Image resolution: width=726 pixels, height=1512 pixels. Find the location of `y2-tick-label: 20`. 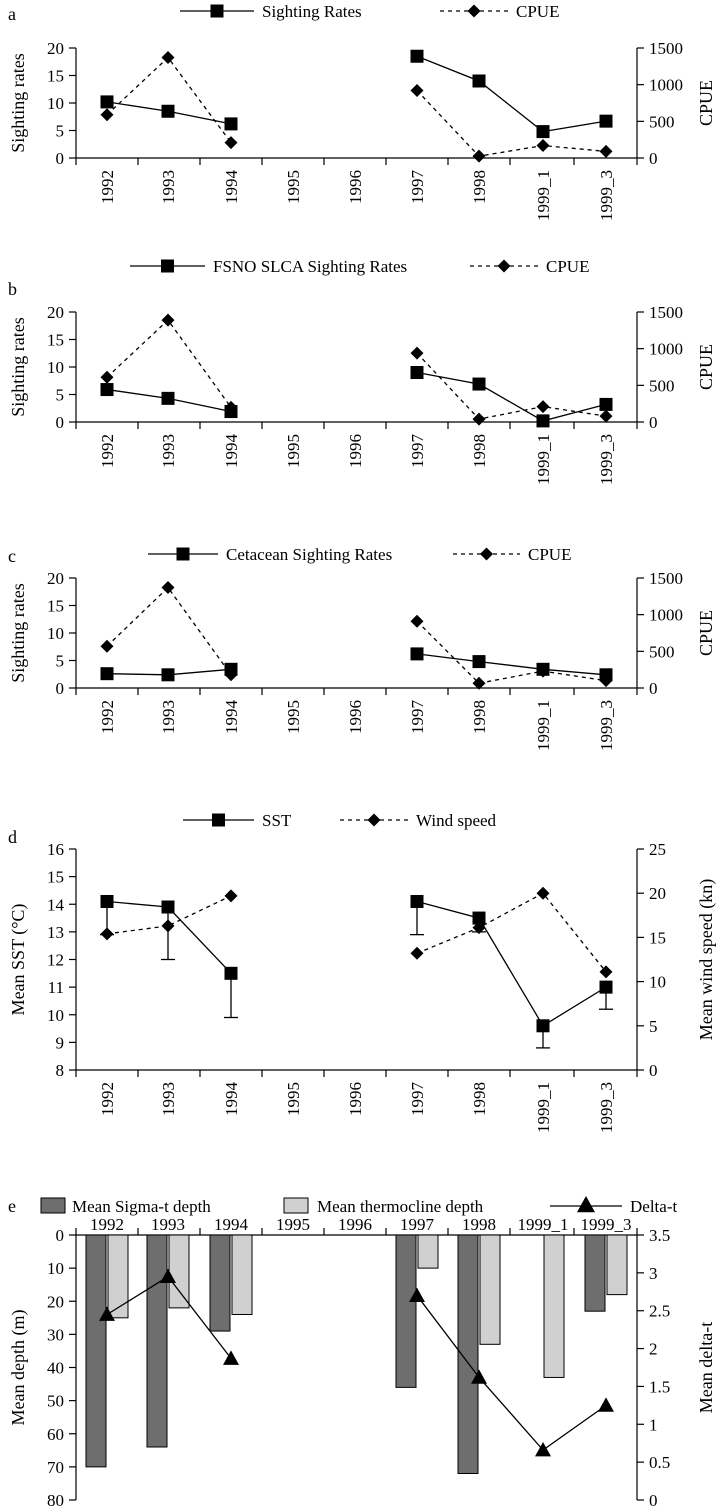

y2-tick-label: 20 is located at coordinates (657, 893).